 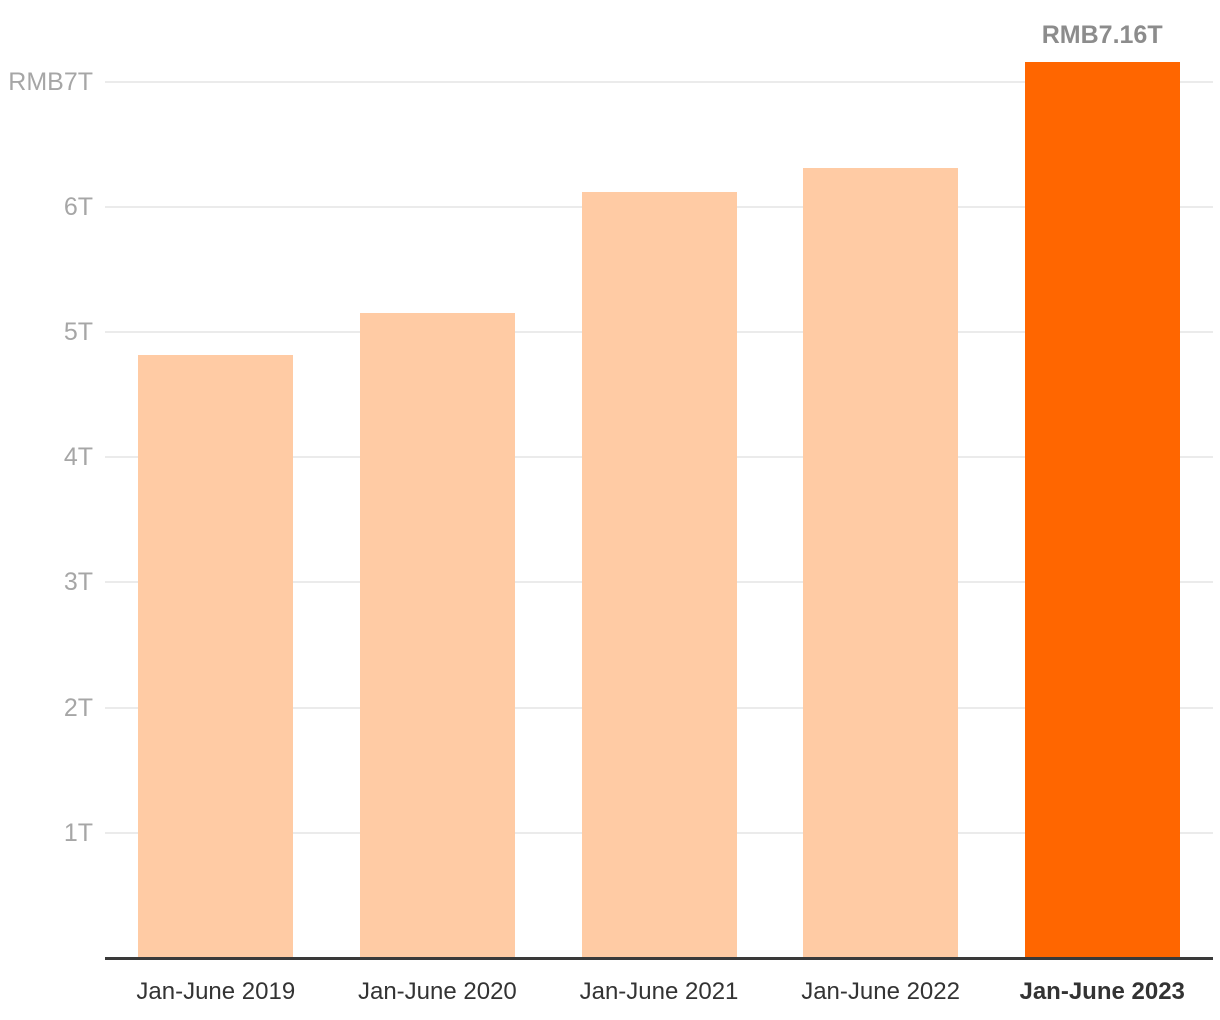 What do you see at coordinates (881, 563) in the screenshot?
I see `bar-jan-june-2022` at bounding box center [881, 563].